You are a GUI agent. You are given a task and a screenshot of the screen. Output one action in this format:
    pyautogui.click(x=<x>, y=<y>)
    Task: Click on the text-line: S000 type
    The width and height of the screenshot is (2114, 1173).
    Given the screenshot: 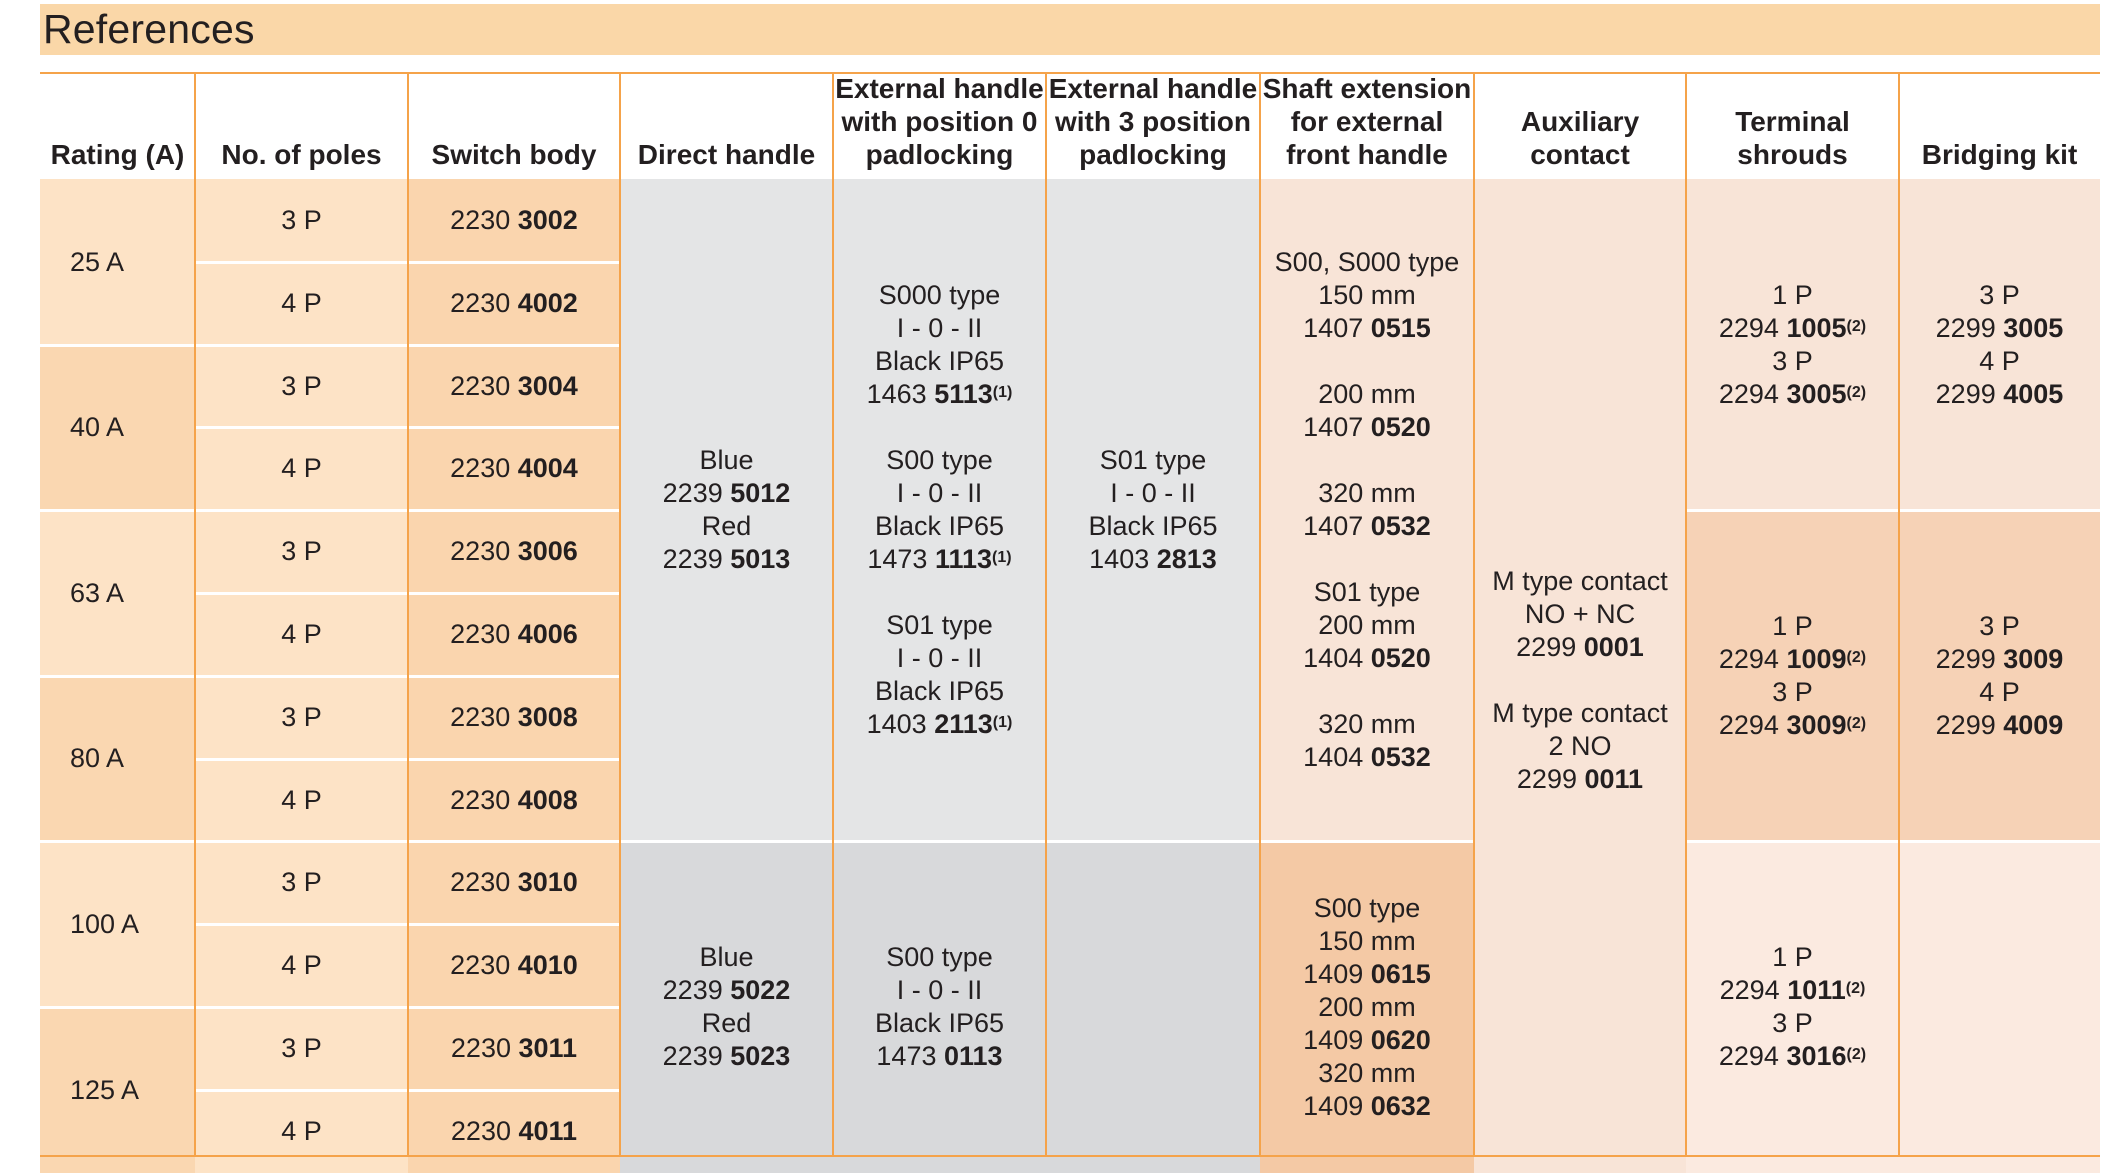 What is the action you would take?
    pyautogui.click(x=940, y=295)
    